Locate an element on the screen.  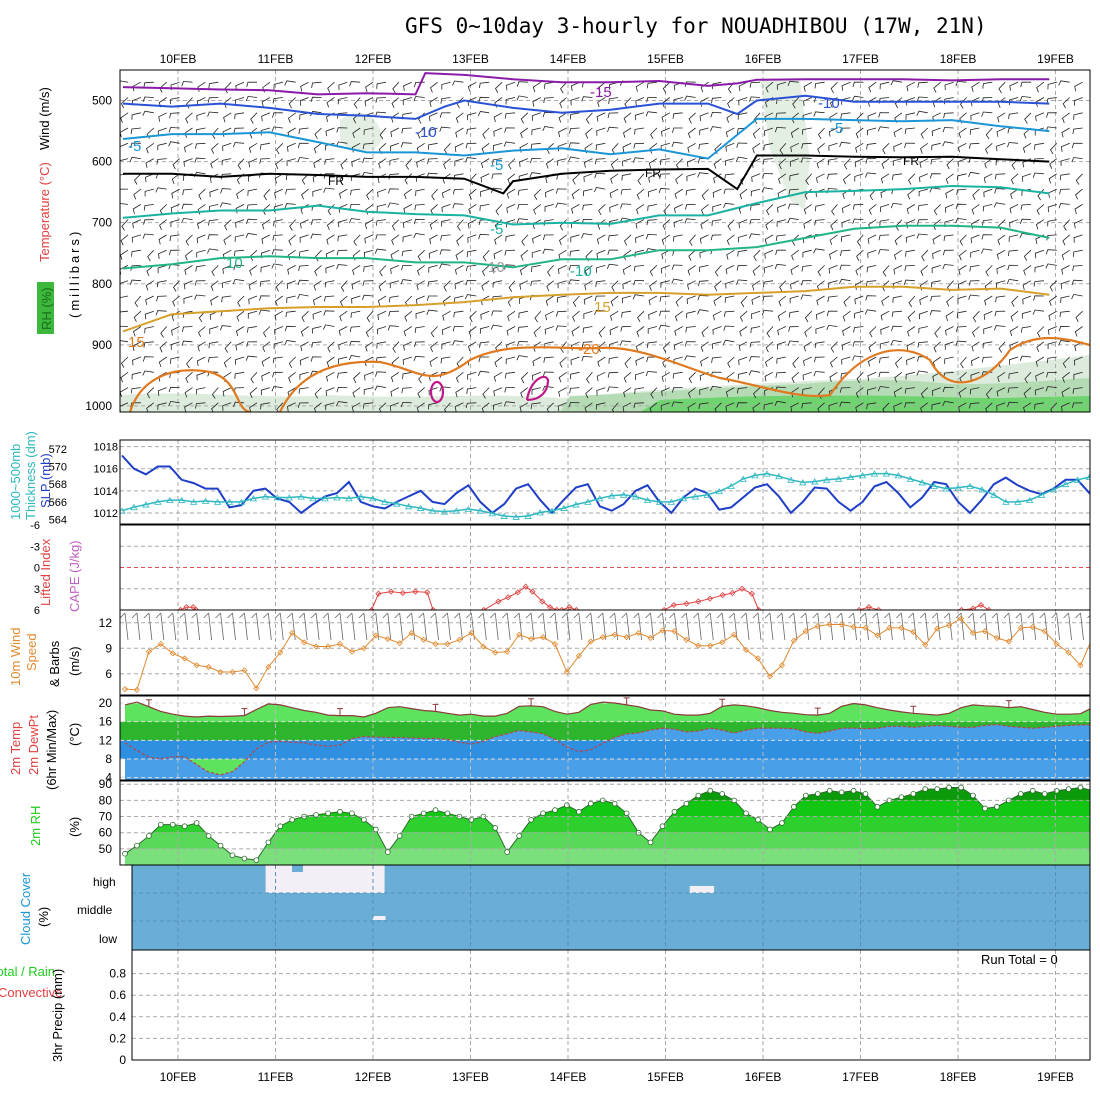
thickness-label: Thickness (dm) is located at coordinates (30, 475).